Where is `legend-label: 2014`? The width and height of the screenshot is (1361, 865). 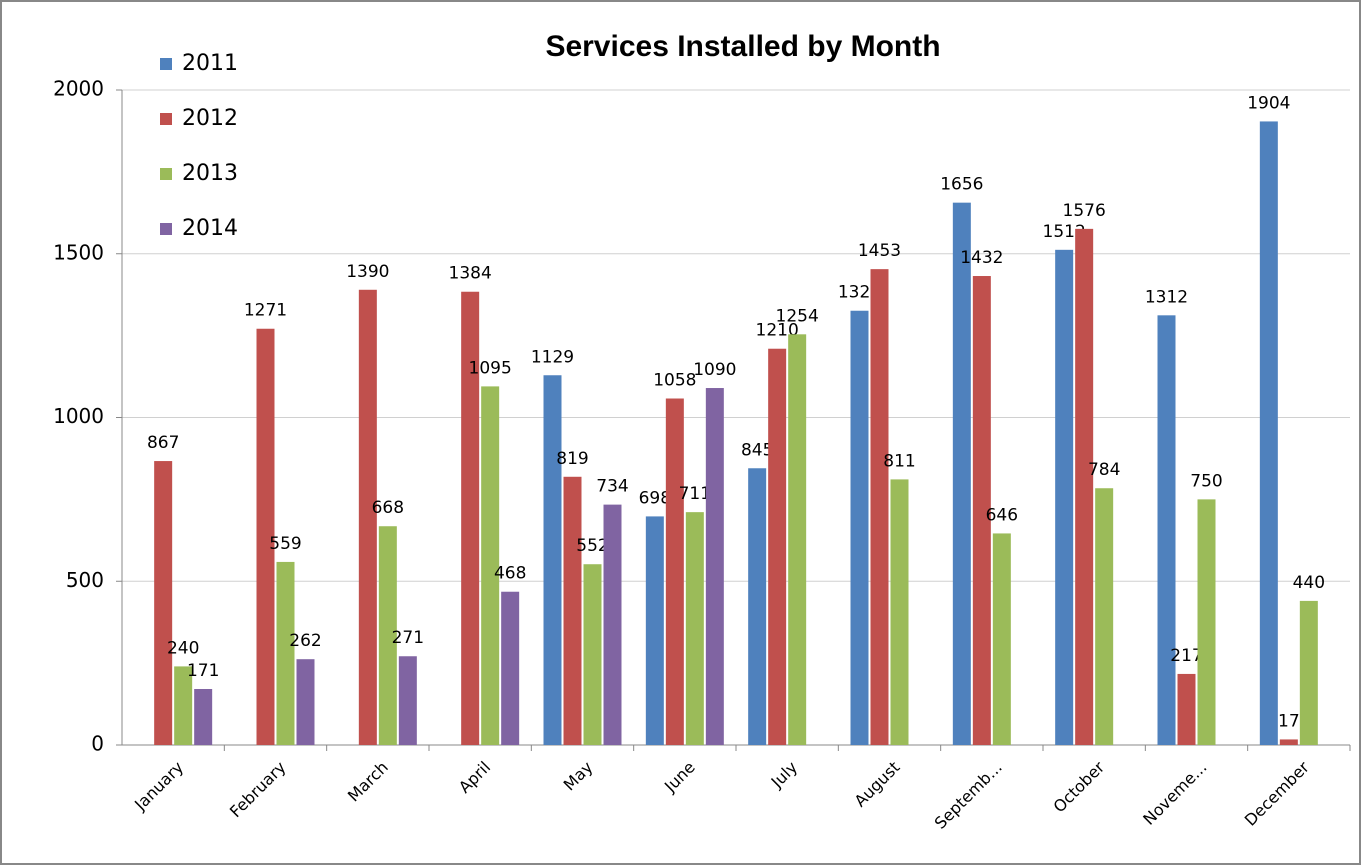
legend-label: 2014 is located at coordinates (210, 228).